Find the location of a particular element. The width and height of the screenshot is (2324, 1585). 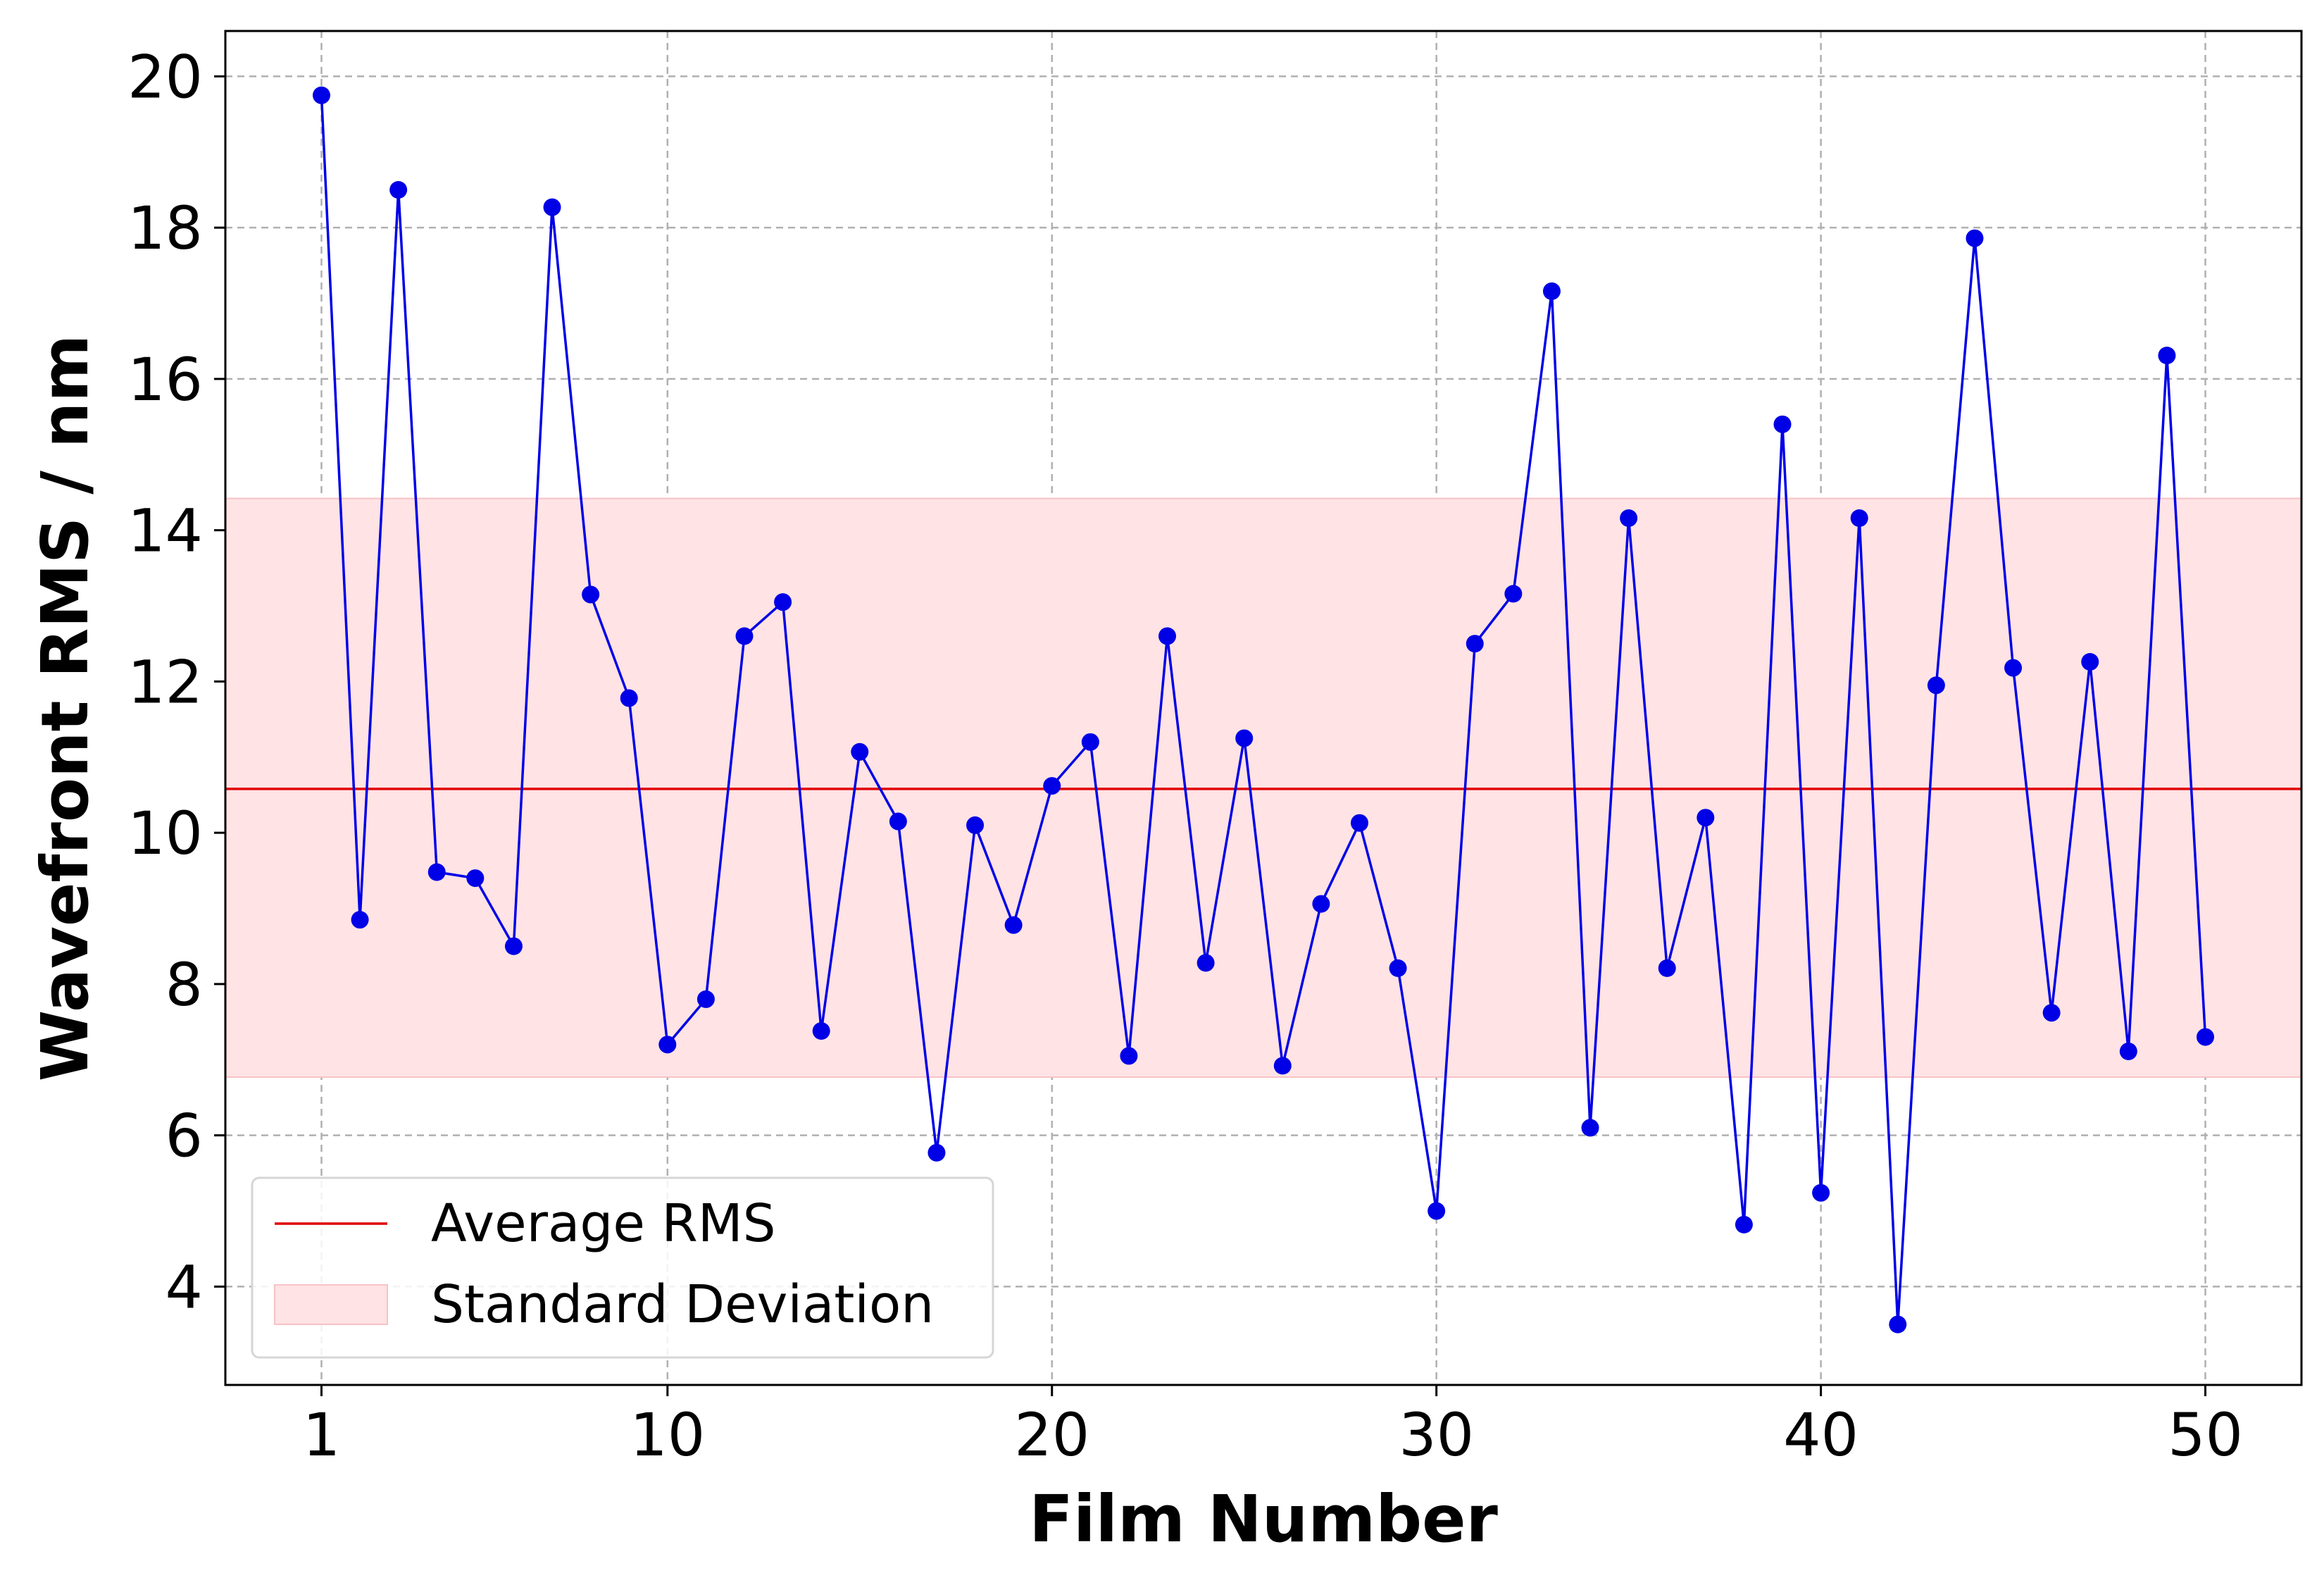

x-tick-label: 20 is located at coordinates (1051, 1434).